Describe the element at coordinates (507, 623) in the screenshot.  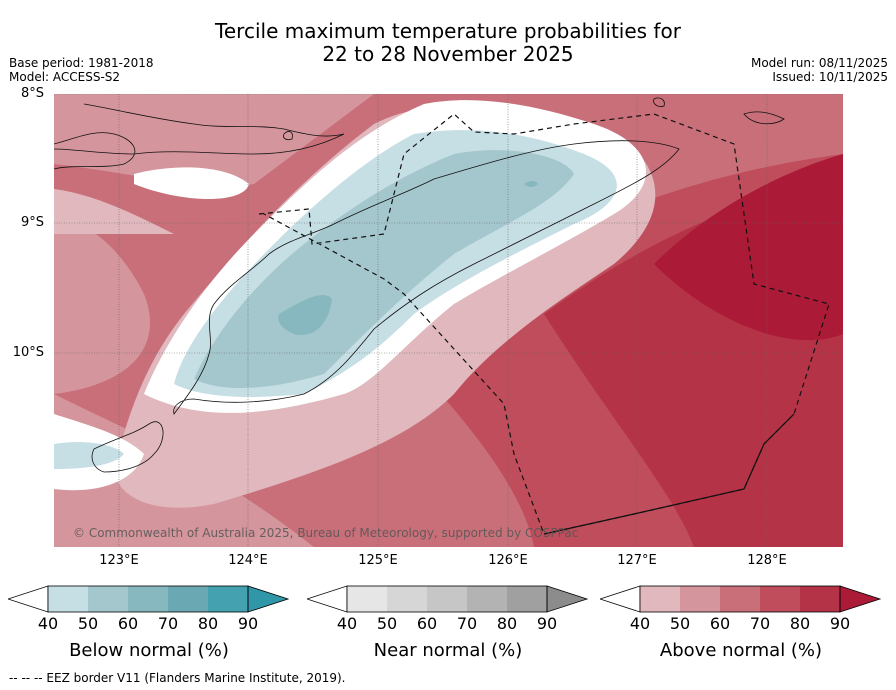
I see `cbar-near-tick: 80` at that location.